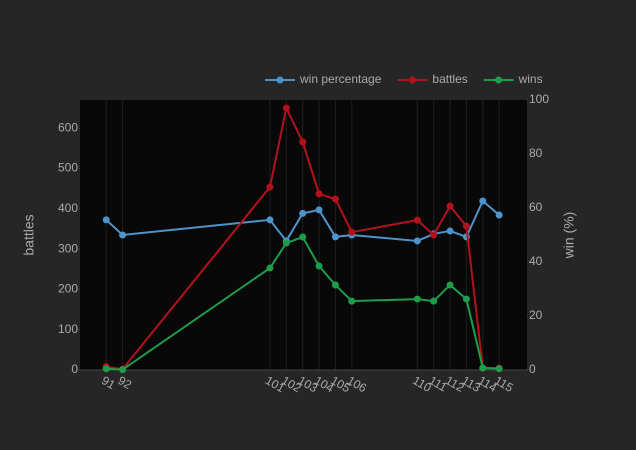 The image size is (636, 450). What do you see at coordinates (68, 168) in the screenshot?
I see `y-tick-label: 500` at bounding box center [68, 168].